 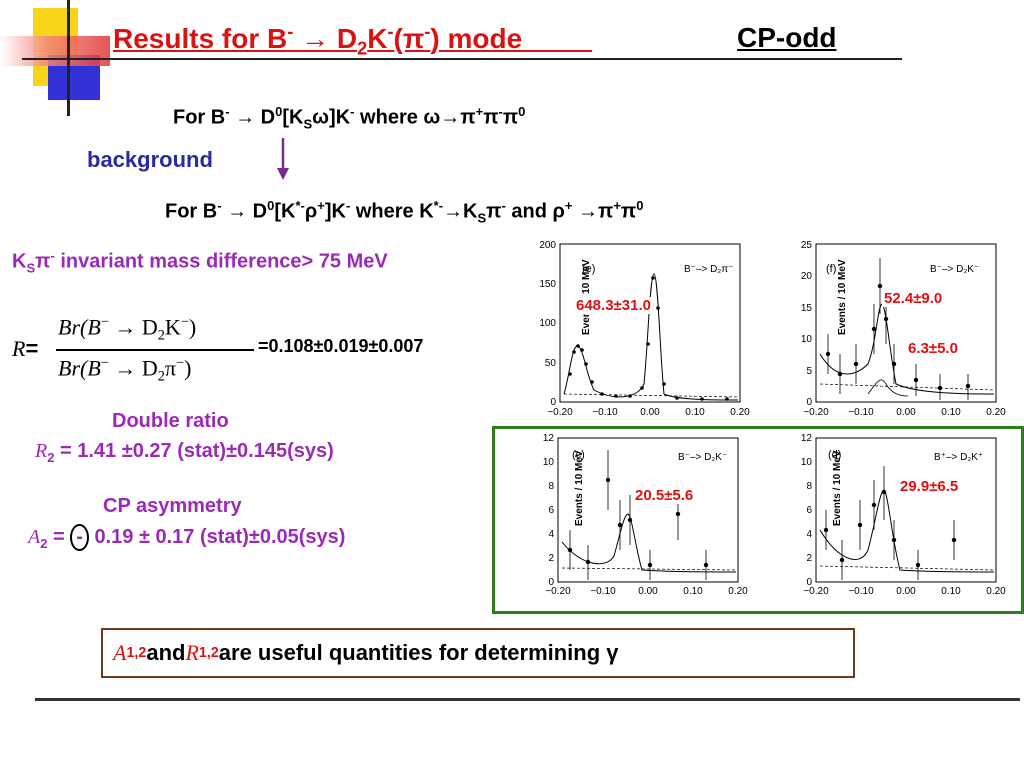 What do you see at coordinates (933, 348) in the screenshot?
I see `plot-f-yield-2: 6.3±5.0` at bounding box center [933, 348].